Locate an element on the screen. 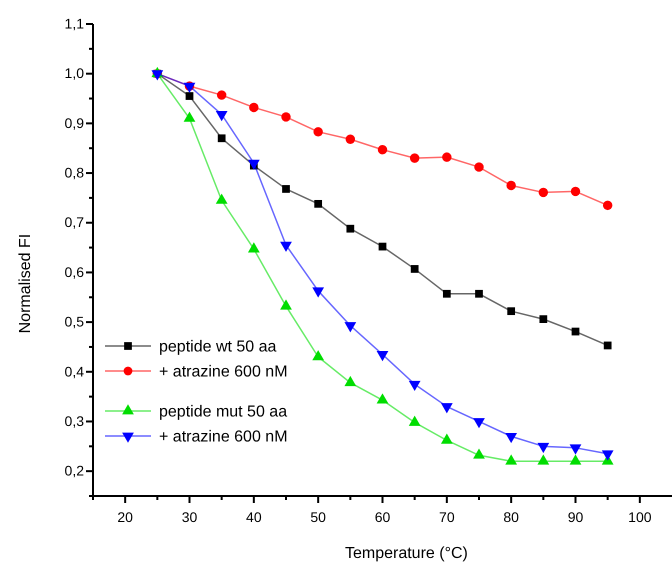 This screenshot has width=672, height=562. x-tick-label: 20 is located at coordinates (125, 516).